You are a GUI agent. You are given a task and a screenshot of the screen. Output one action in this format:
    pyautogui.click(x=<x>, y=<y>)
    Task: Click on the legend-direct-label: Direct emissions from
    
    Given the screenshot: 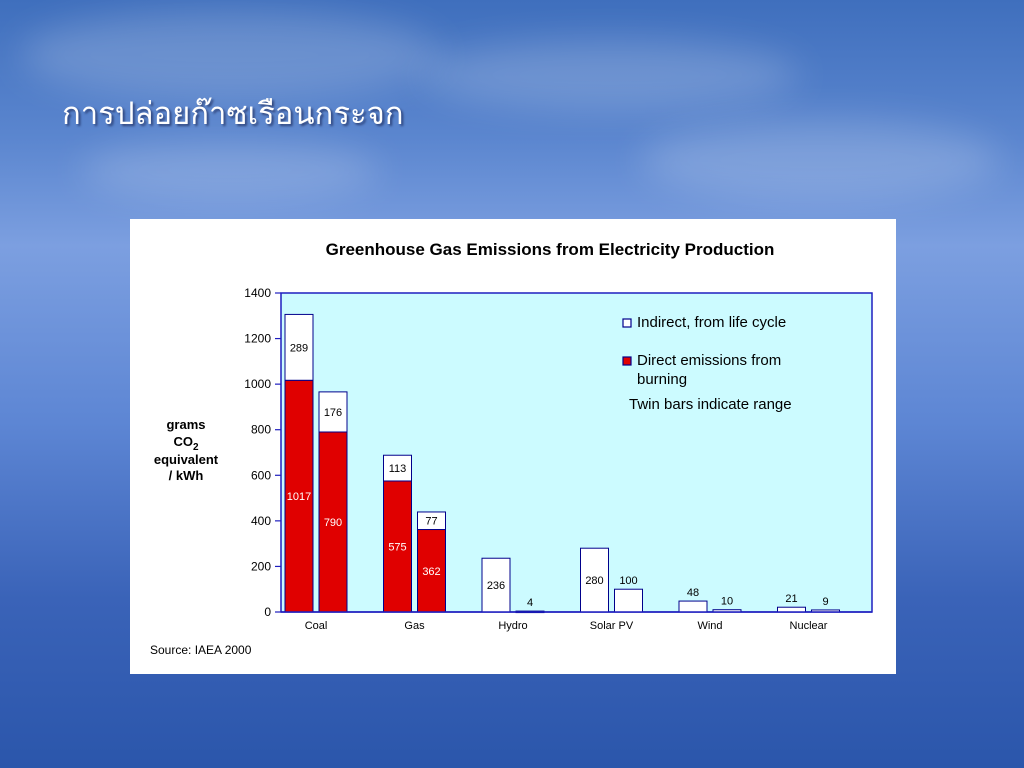 What is the action you would take?
    pyautogui.click(x=709, y=360)
    